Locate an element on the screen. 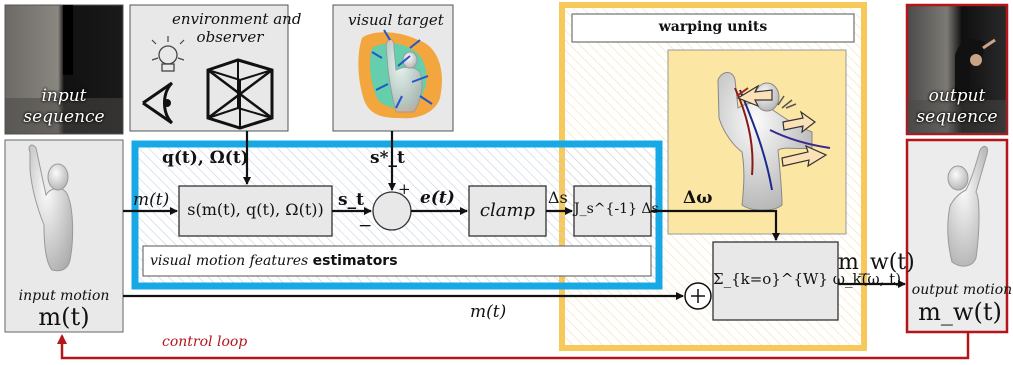 This screenshot has height=365, width=1013. estimators-label: visual motion features estimators is located at coordinates (274, 261).